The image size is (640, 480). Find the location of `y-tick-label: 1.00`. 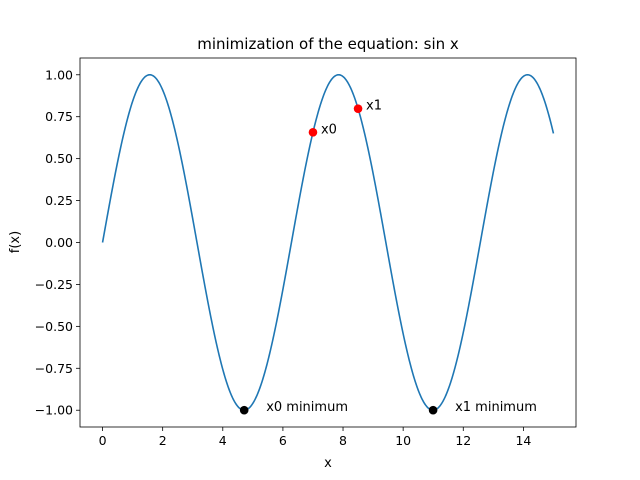

y-tick-label: 1.00 is located at coordinates (59, 74).